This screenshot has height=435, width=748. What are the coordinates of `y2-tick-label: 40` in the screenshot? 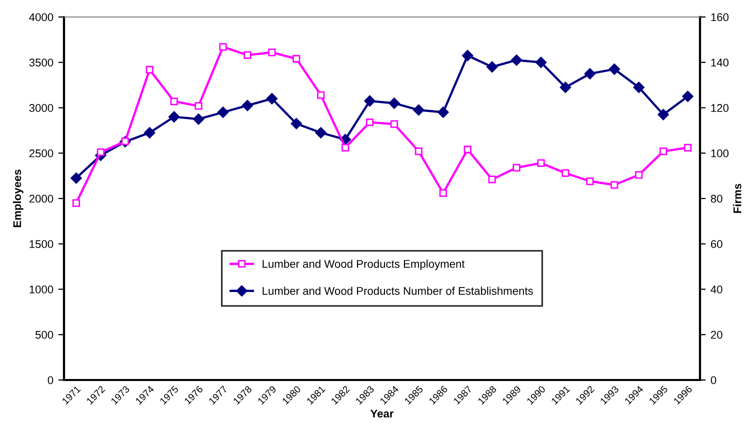 It's located at (716, 290).